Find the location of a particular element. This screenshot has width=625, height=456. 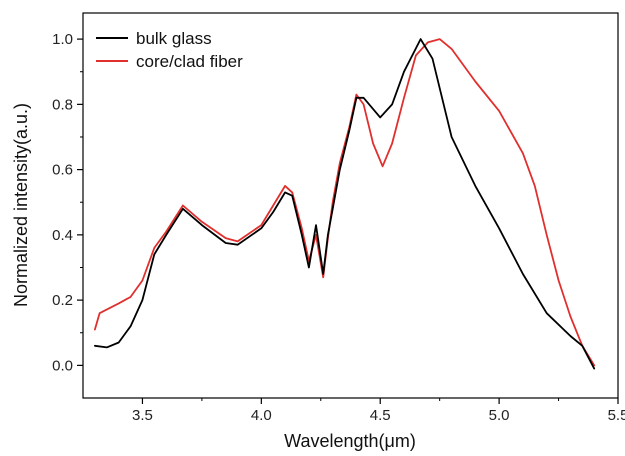

y-axis-title: Normalized intensity(a.u.) is located at coordinates (21, 205).